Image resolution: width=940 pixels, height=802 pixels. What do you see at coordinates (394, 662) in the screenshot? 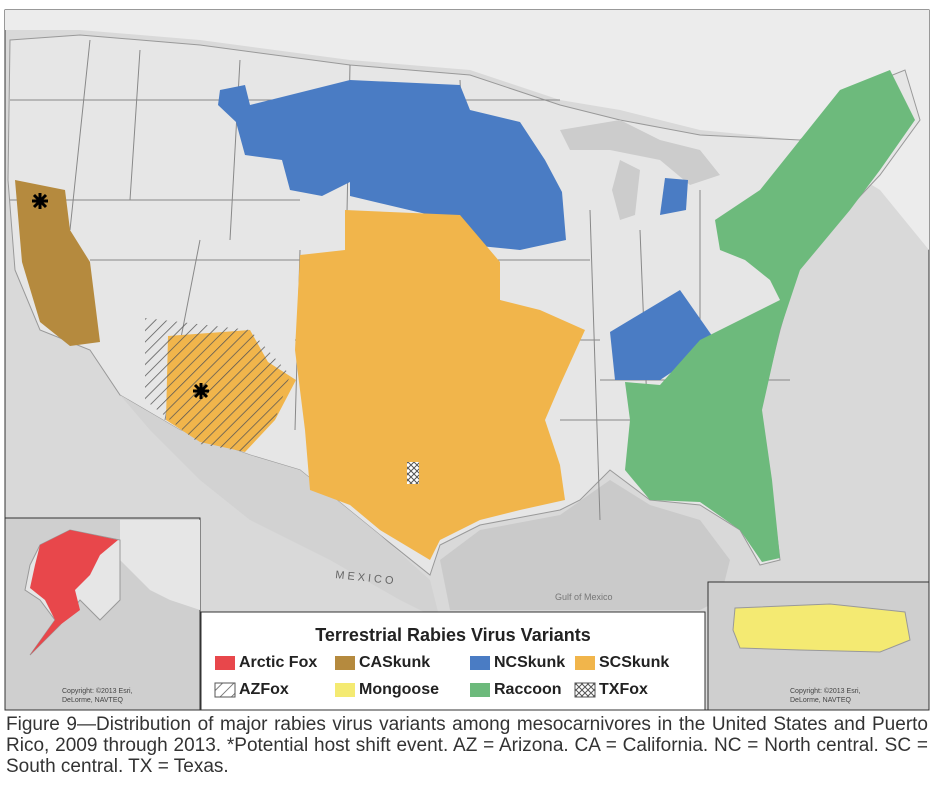
I see `legend-label: CASkunk` at bounding box center [394, 662].